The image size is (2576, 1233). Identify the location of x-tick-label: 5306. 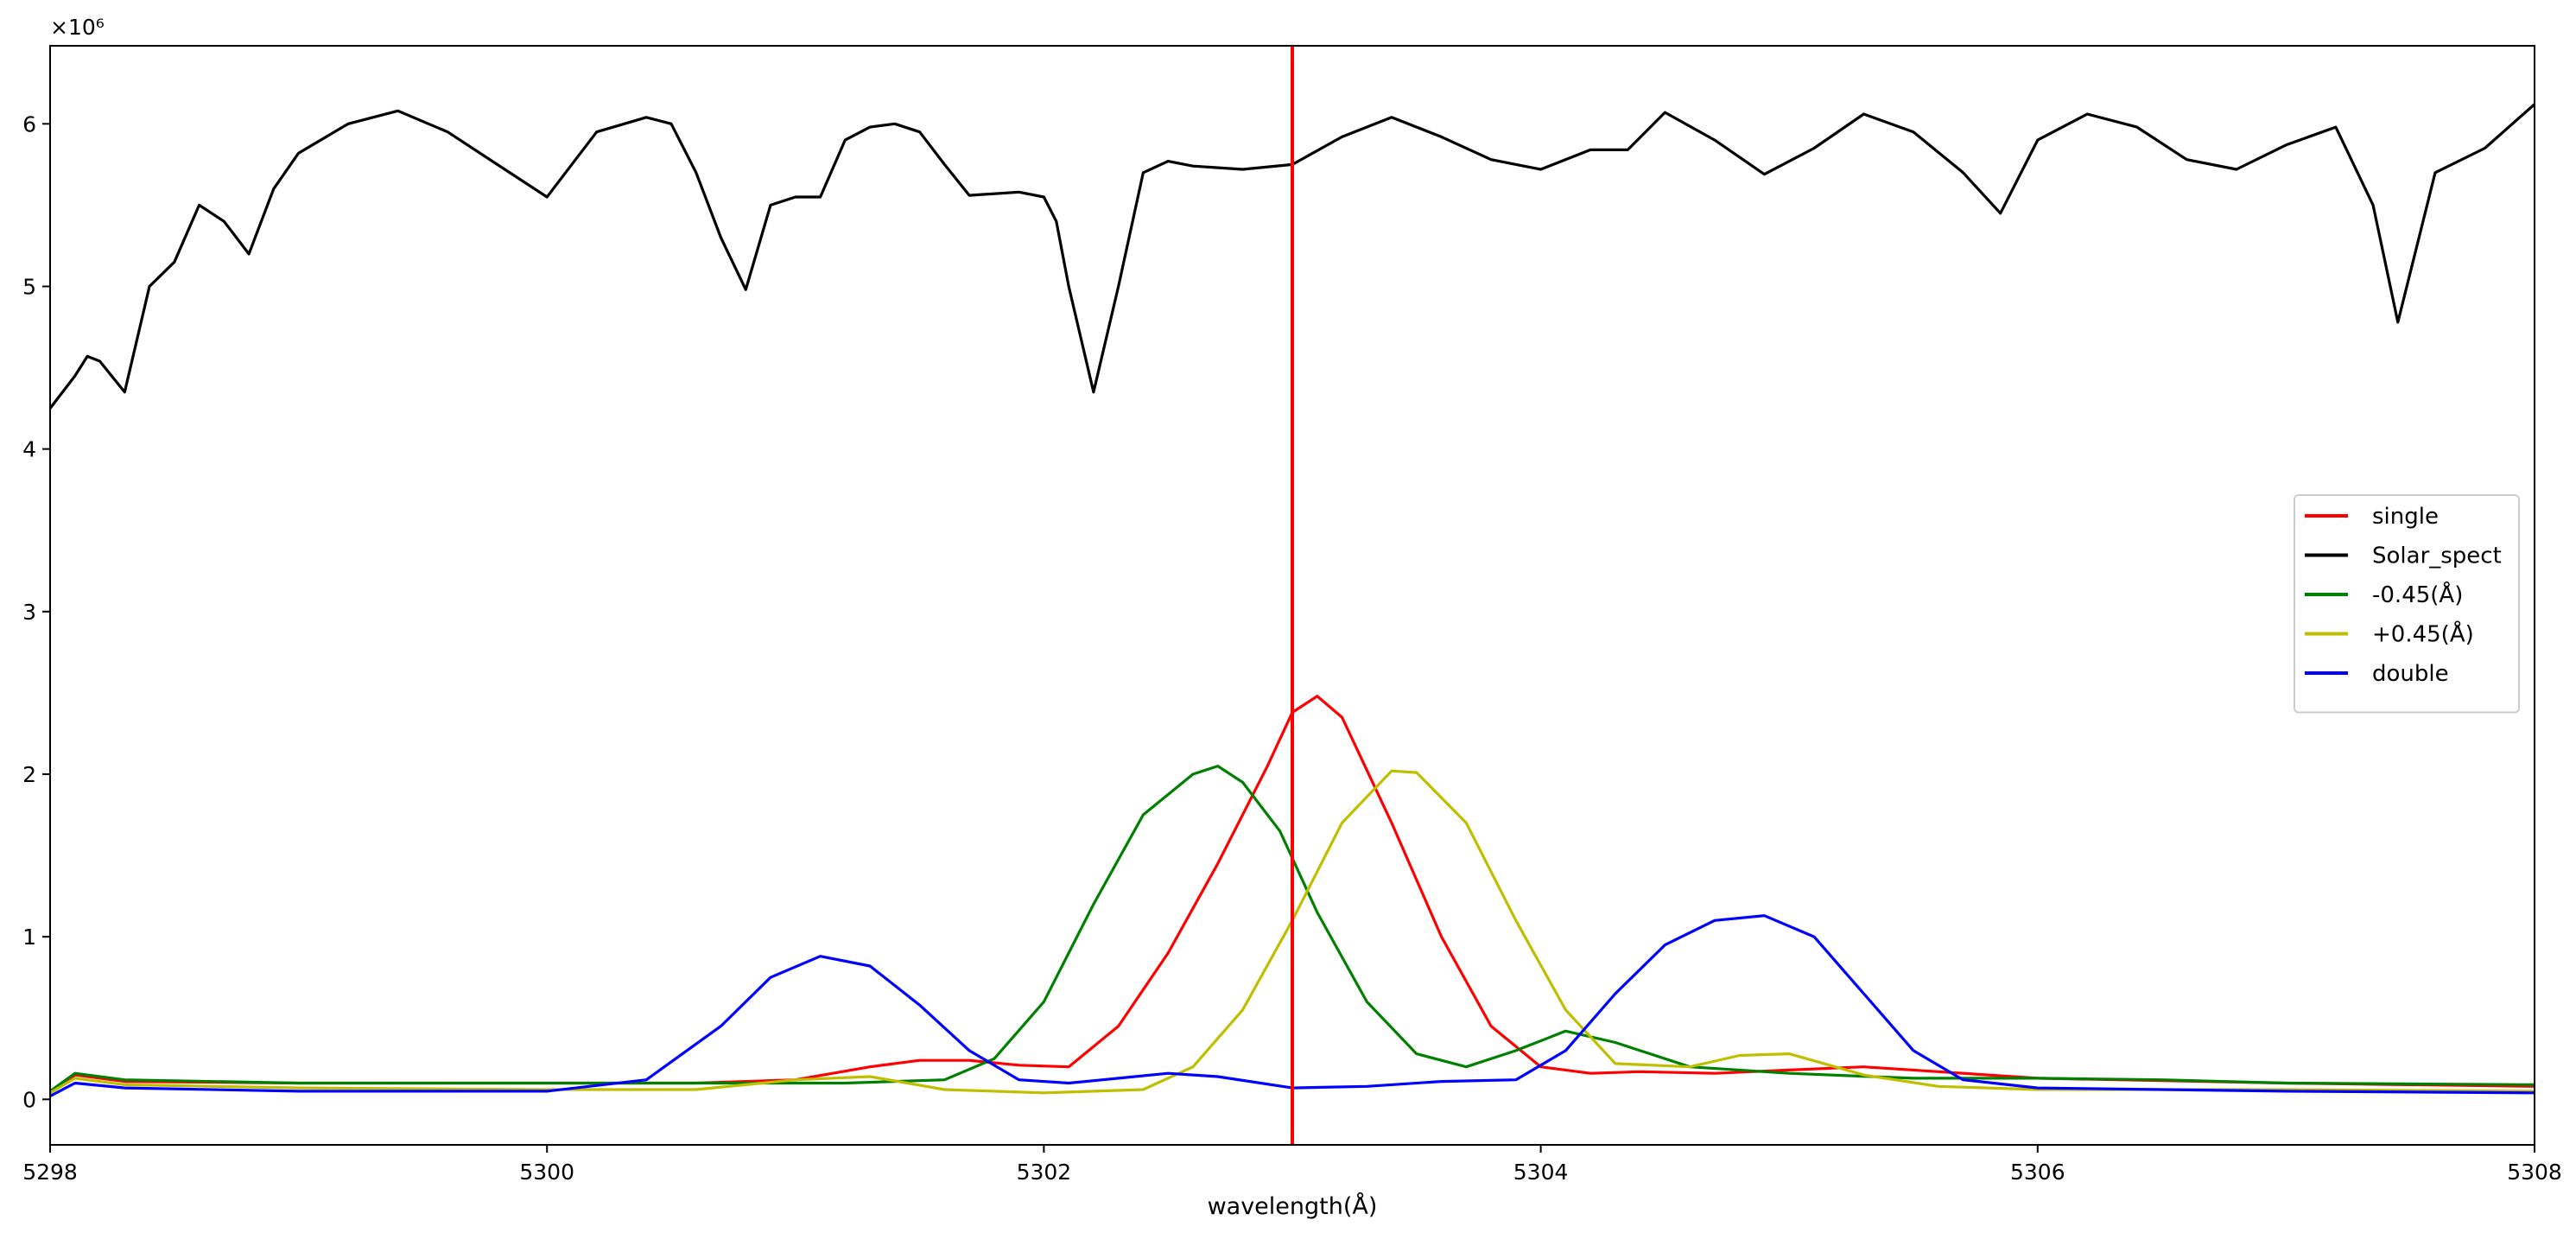
(2037, 1173).